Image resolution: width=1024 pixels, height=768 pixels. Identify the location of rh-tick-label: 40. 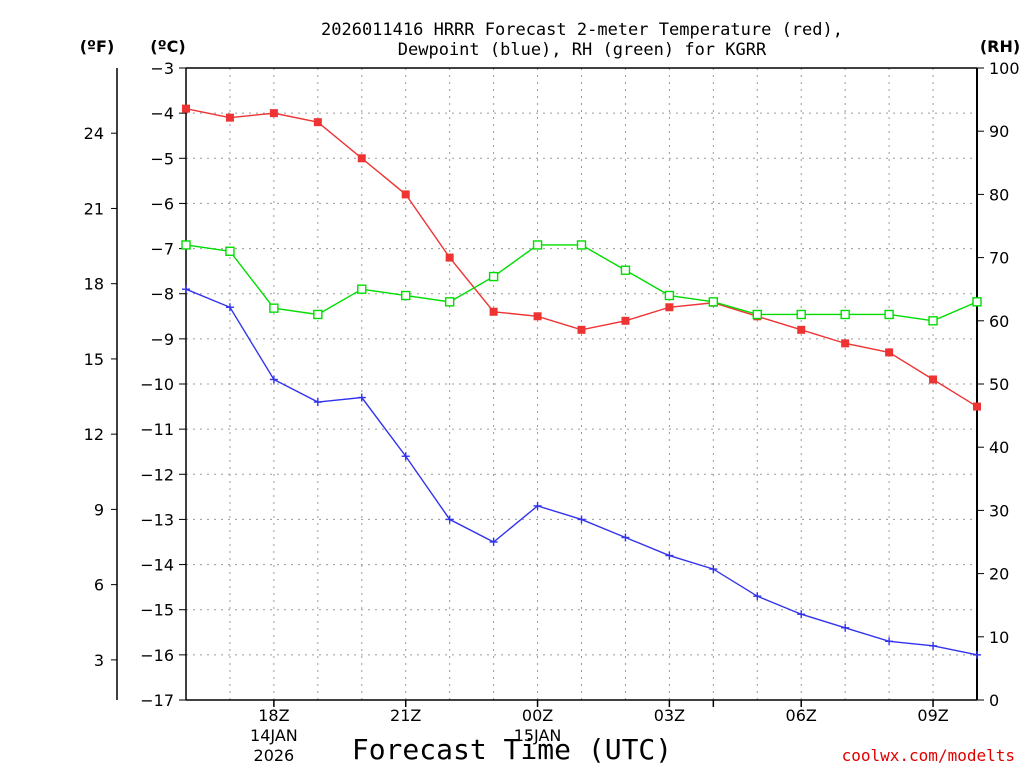
(999, 447).